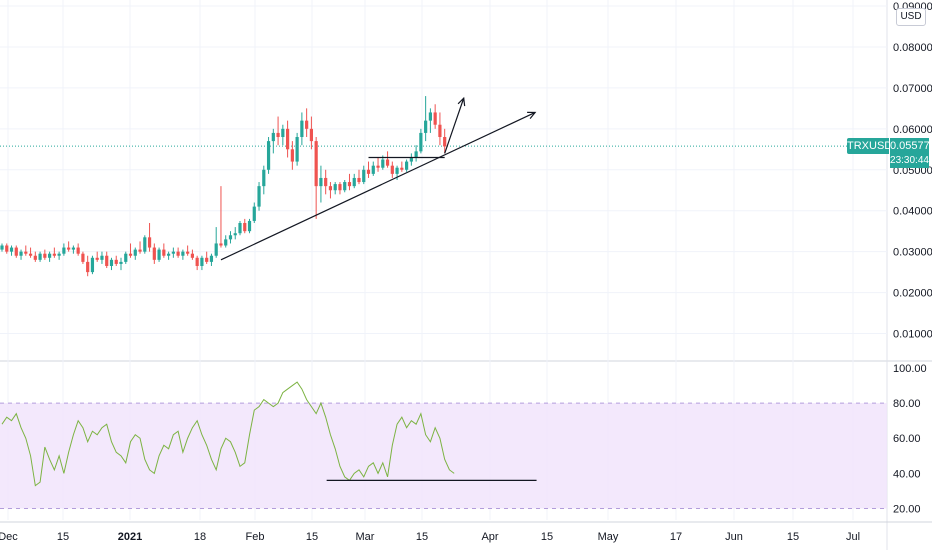  What do you see at coordinates (608, 537) in the screenshot?
I see `time-tick-label: May` at bounding box center [608, 537].